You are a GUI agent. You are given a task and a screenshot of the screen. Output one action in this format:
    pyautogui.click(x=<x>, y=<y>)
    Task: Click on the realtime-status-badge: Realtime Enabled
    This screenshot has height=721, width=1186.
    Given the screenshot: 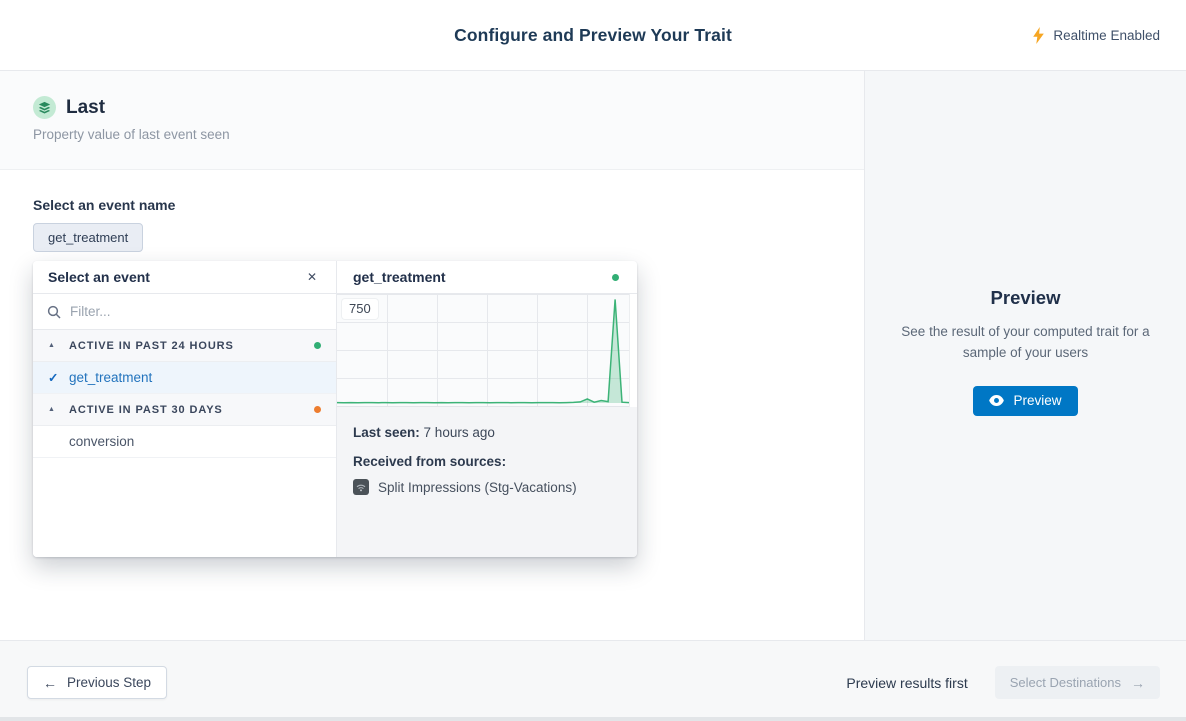 What is the action you would take?
    pyautogui.click(x=1096, y=35)
    